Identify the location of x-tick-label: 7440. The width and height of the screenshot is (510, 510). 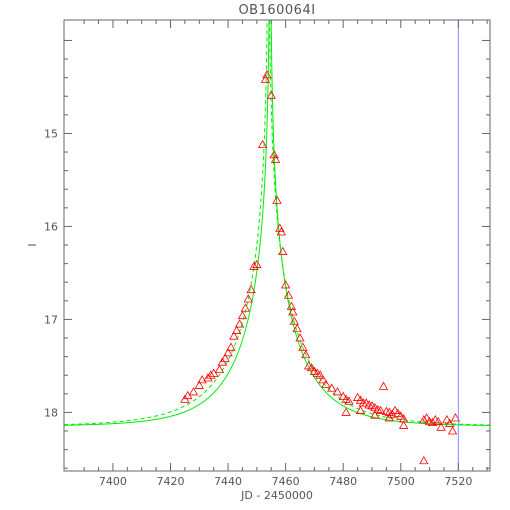
(228, 481).